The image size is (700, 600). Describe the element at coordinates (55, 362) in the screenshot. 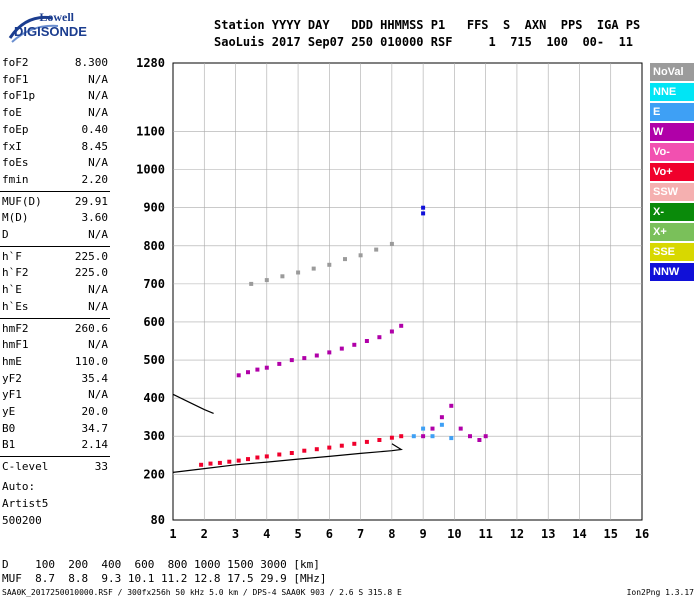

I see `param-row: hmE 110.0` at that location.